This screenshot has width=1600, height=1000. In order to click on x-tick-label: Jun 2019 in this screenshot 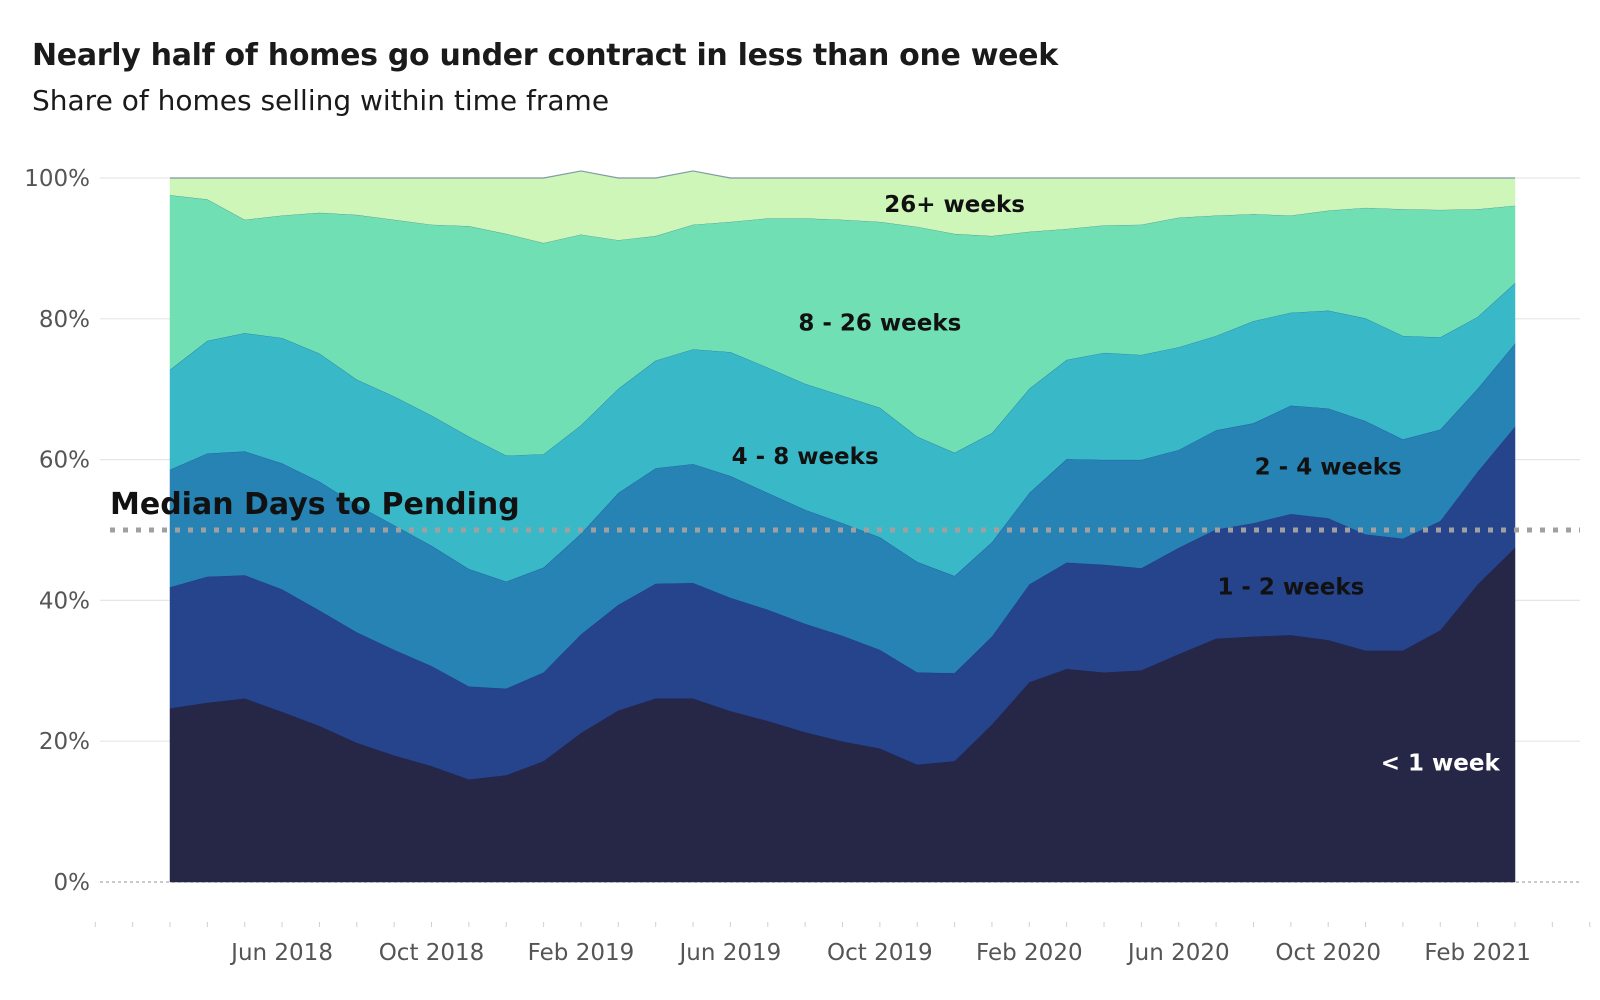, I will do `click(730, 953)`.